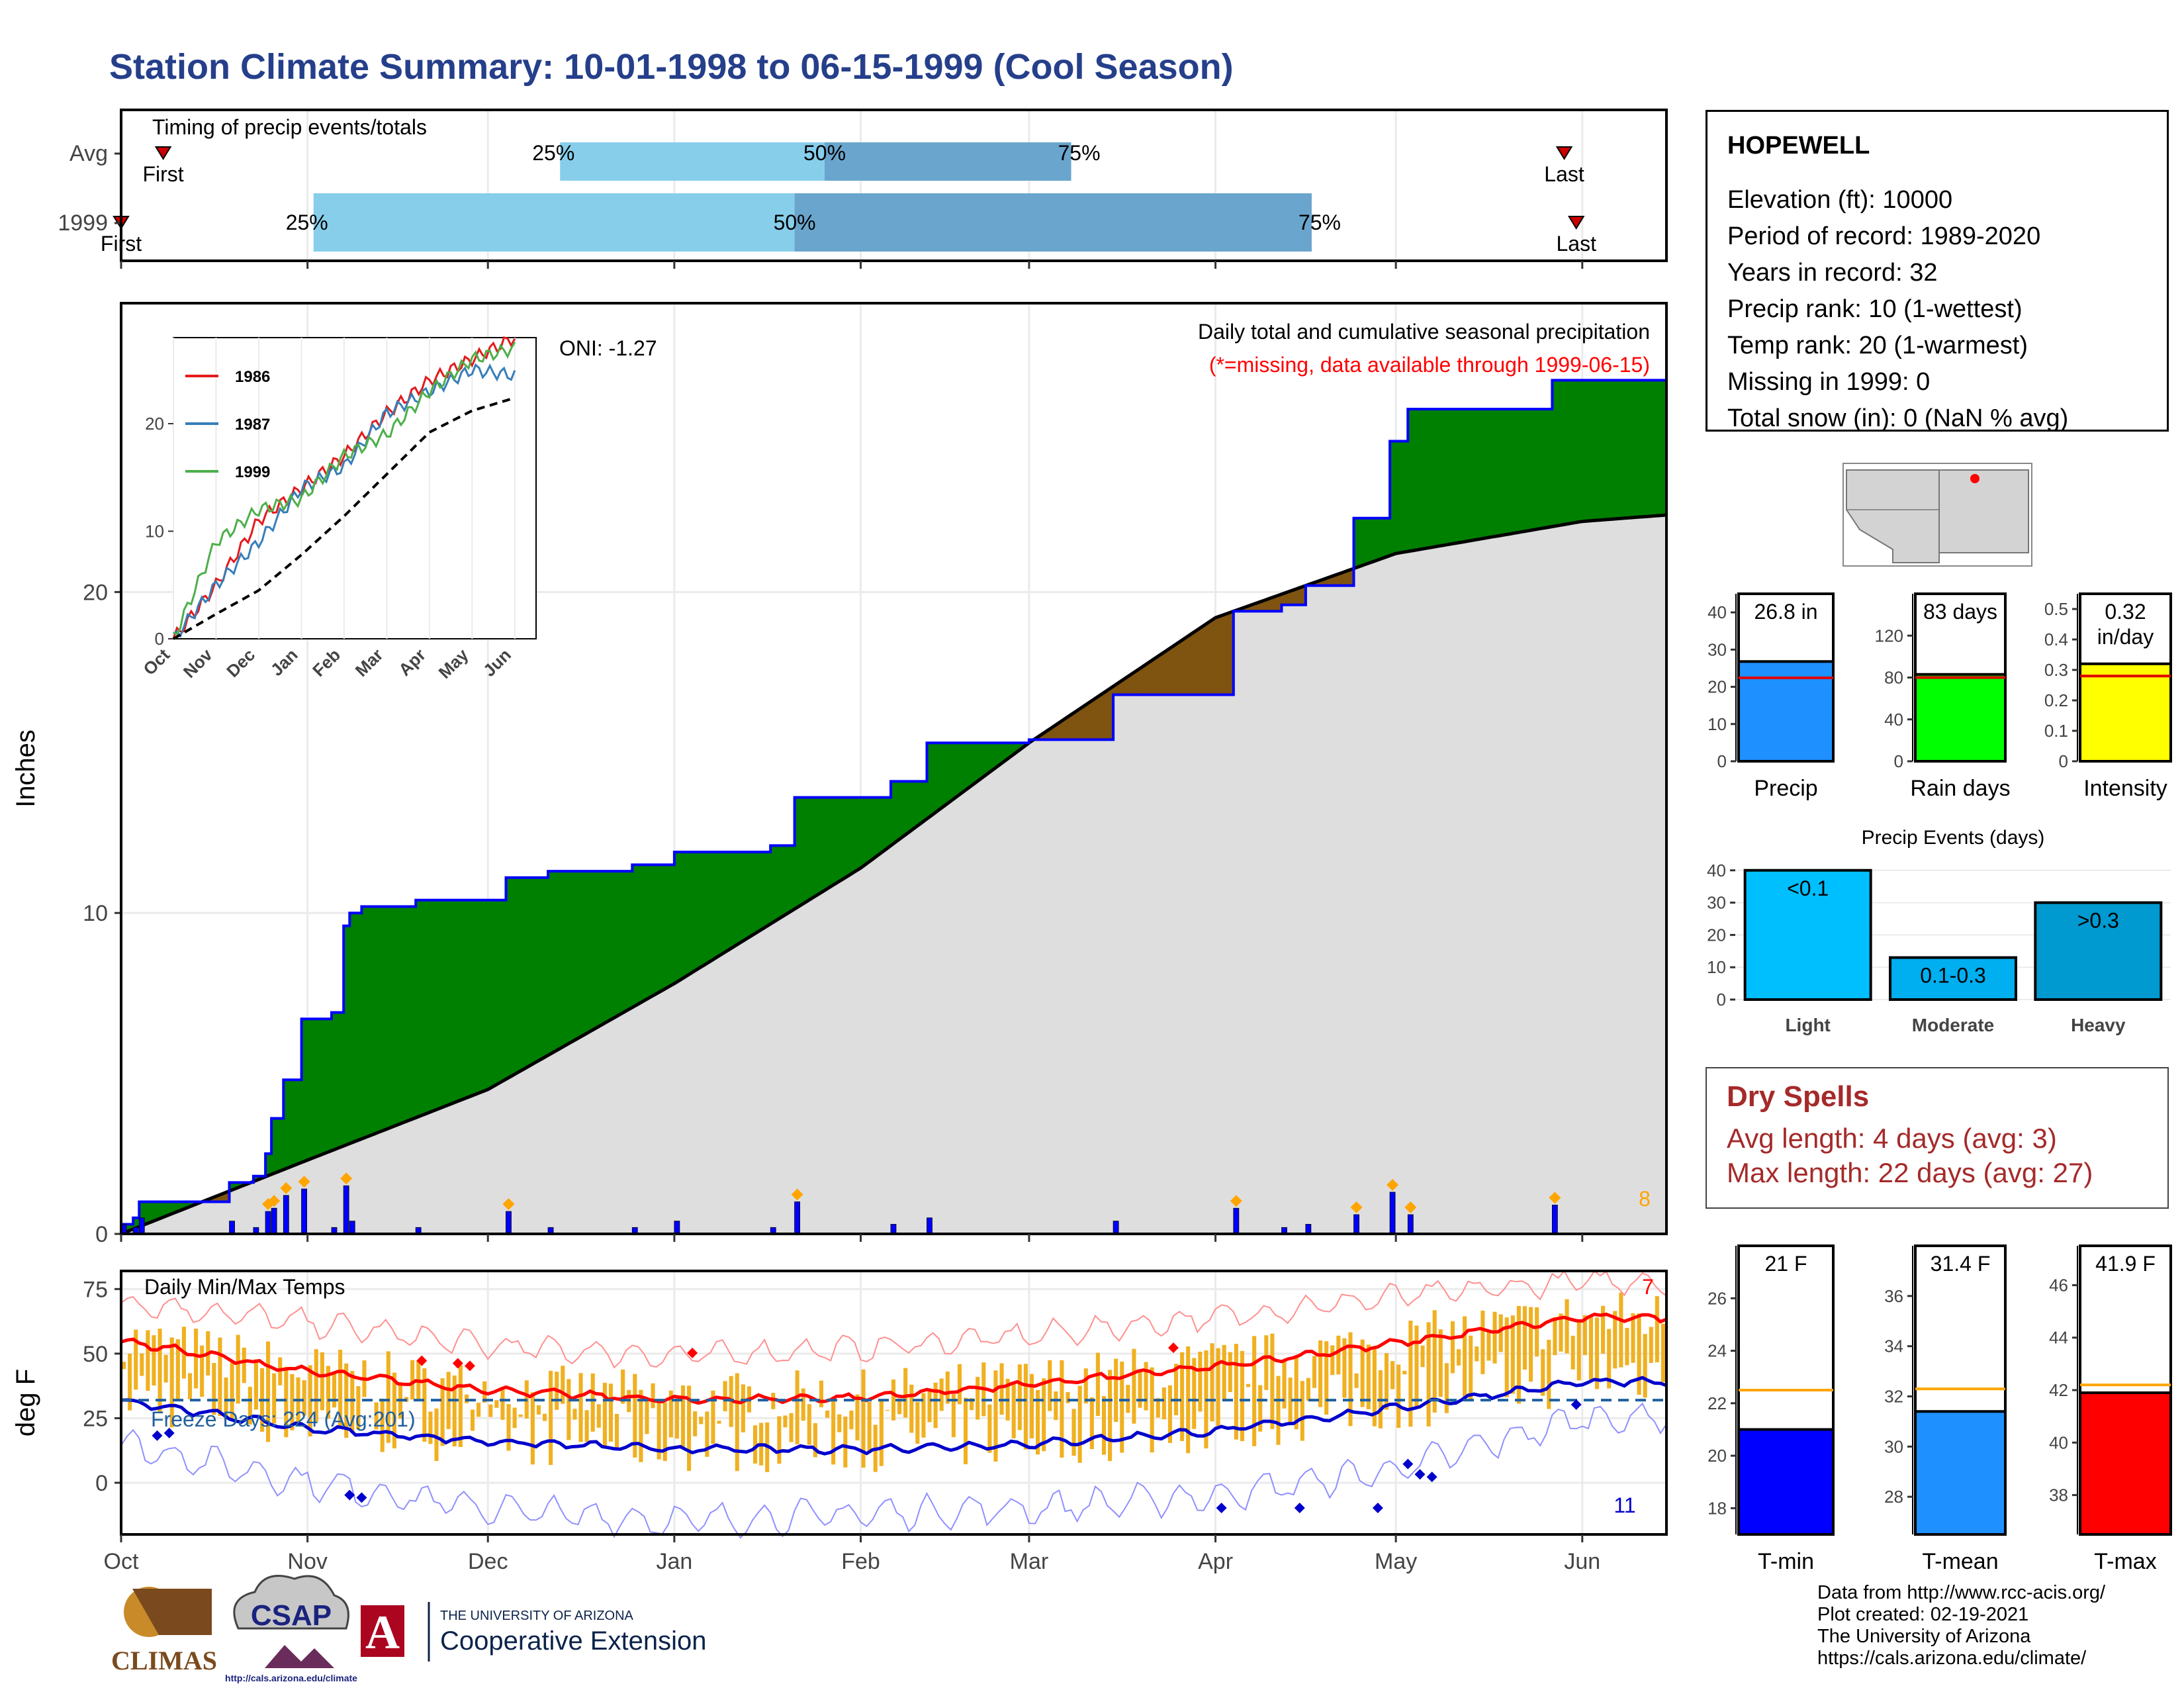 The width and height of the screenshot is (2184, 1688). I want to click on events-value-label: 0.1-0.3, so click(1953, 976).